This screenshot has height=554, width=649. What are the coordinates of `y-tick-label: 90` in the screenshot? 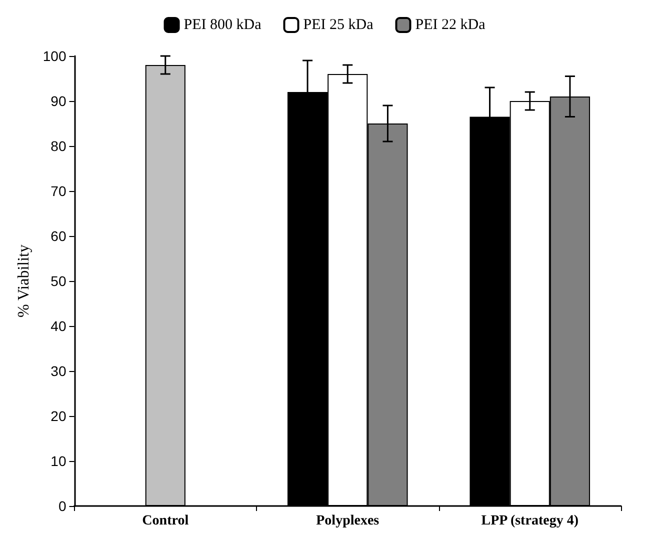 It's located at (58, 101).